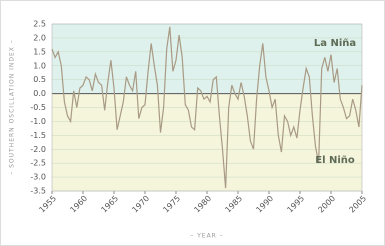  What do you see at coordinates (39, 37) in the screenshot?
I see `y-tick-label: 2.0` at bounding box center [39, 37].